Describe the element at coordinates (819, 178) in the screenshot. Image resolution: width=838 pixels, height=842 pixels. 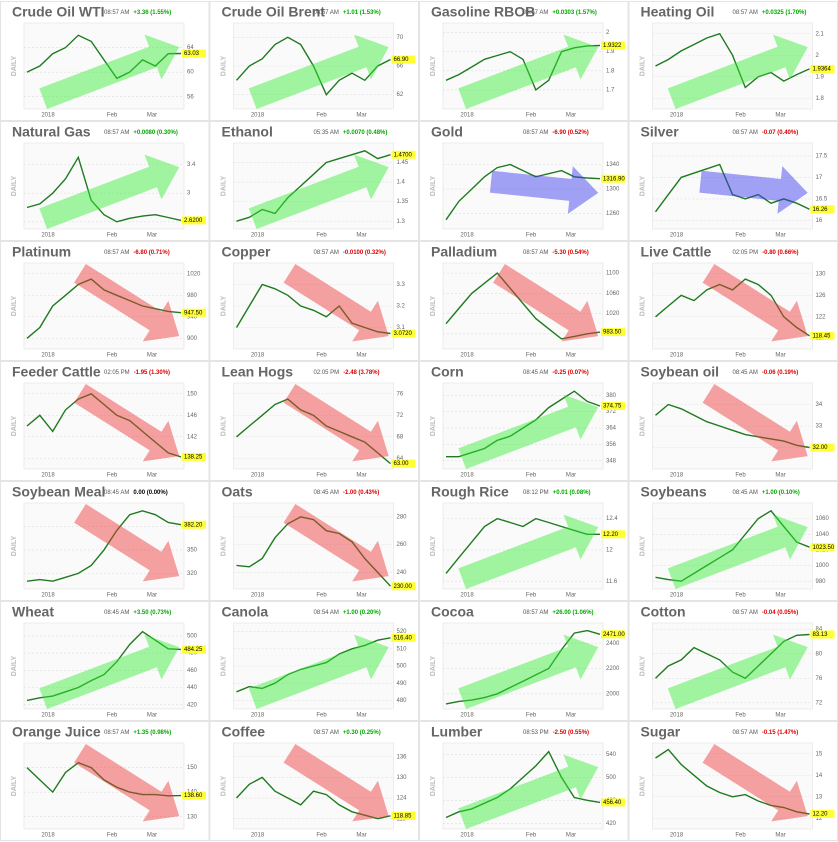
I see `y-tick-label: 17` at that location.